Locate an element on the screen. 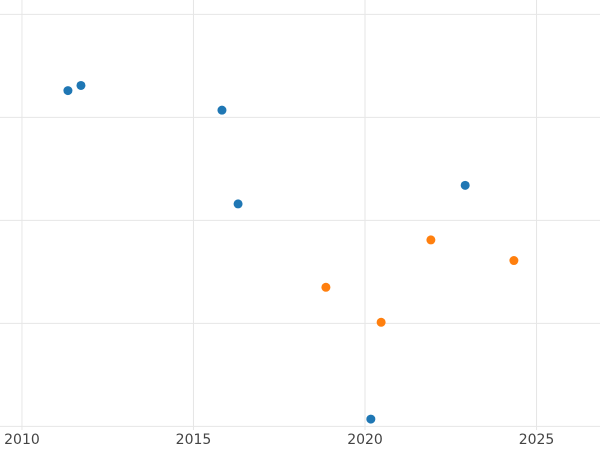 The image size is (600, 450). x-tick-label: 2010 is located at coordinates (22, 440).